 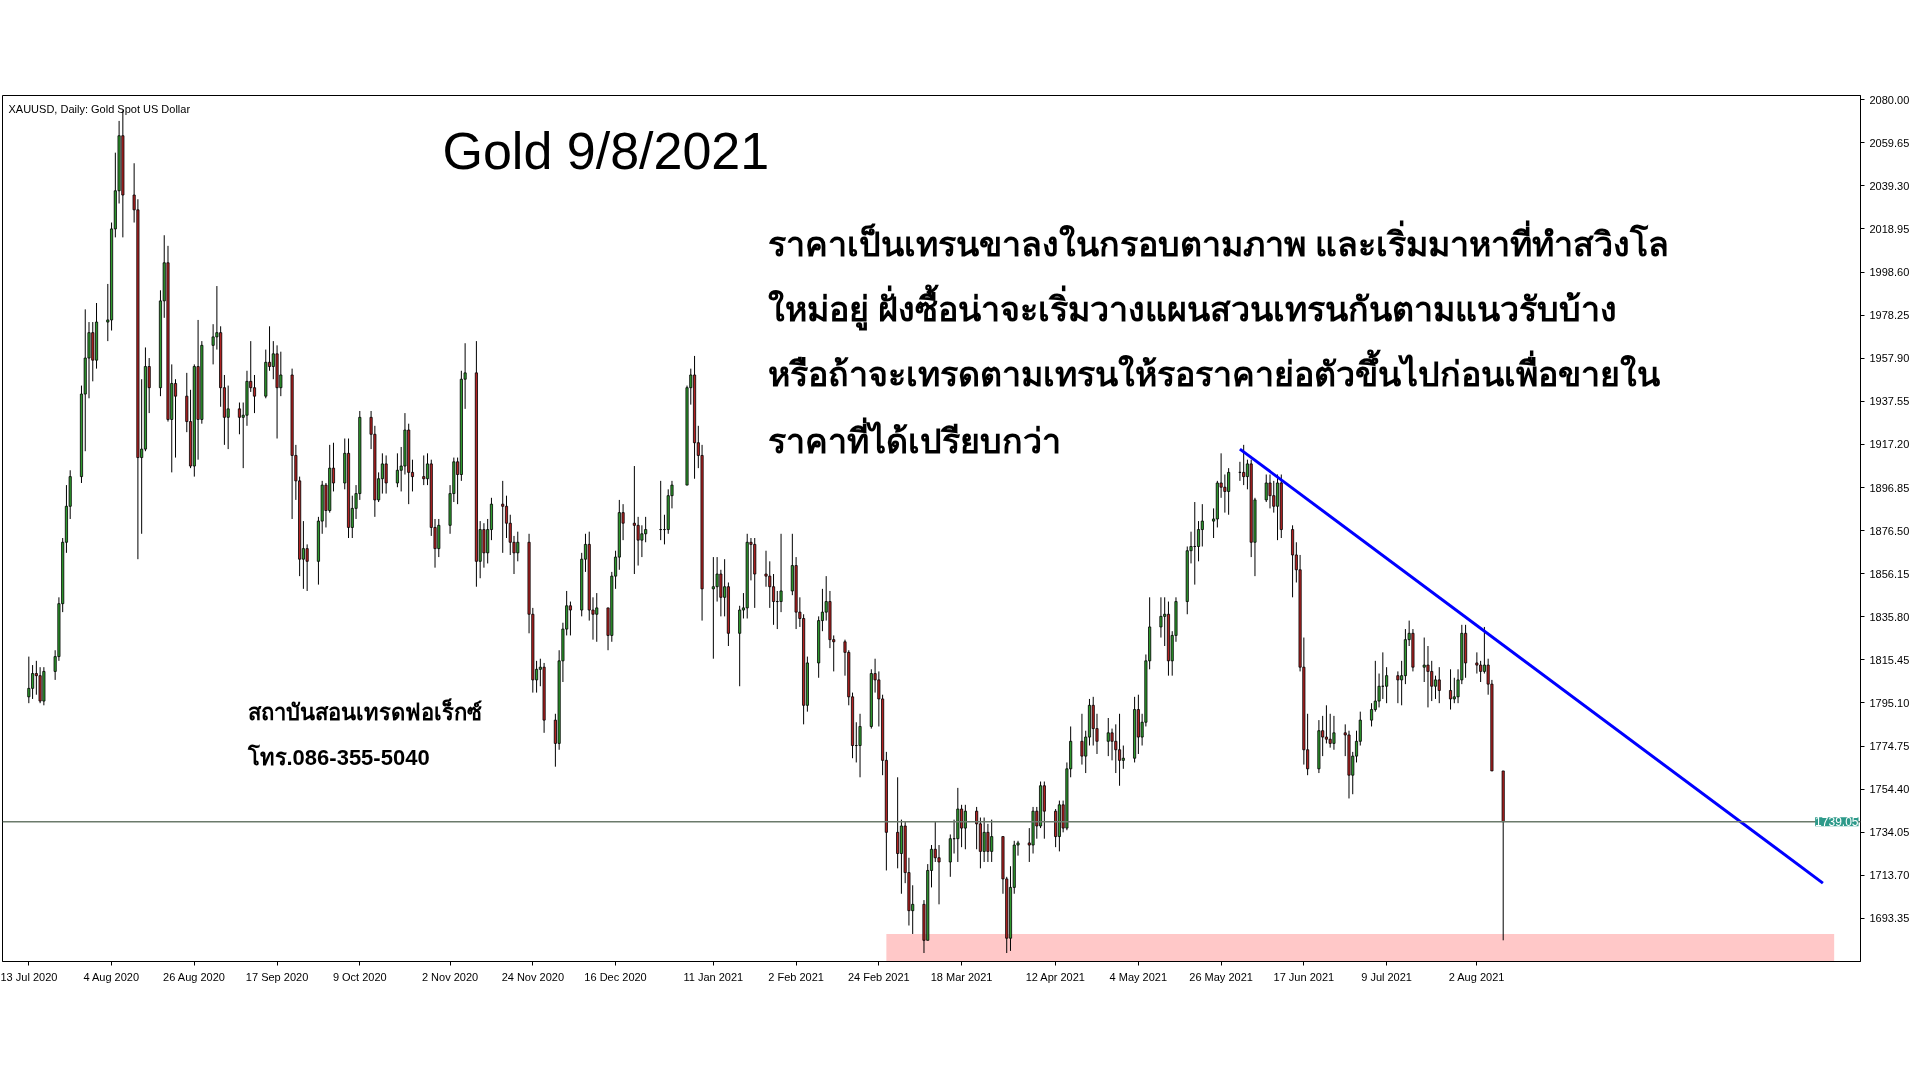 What do you see at coordinates (1304, 976) in the screenshot?
I see `x-tick-label: 17 Jun 2021` at bounding box center [1304, 976].